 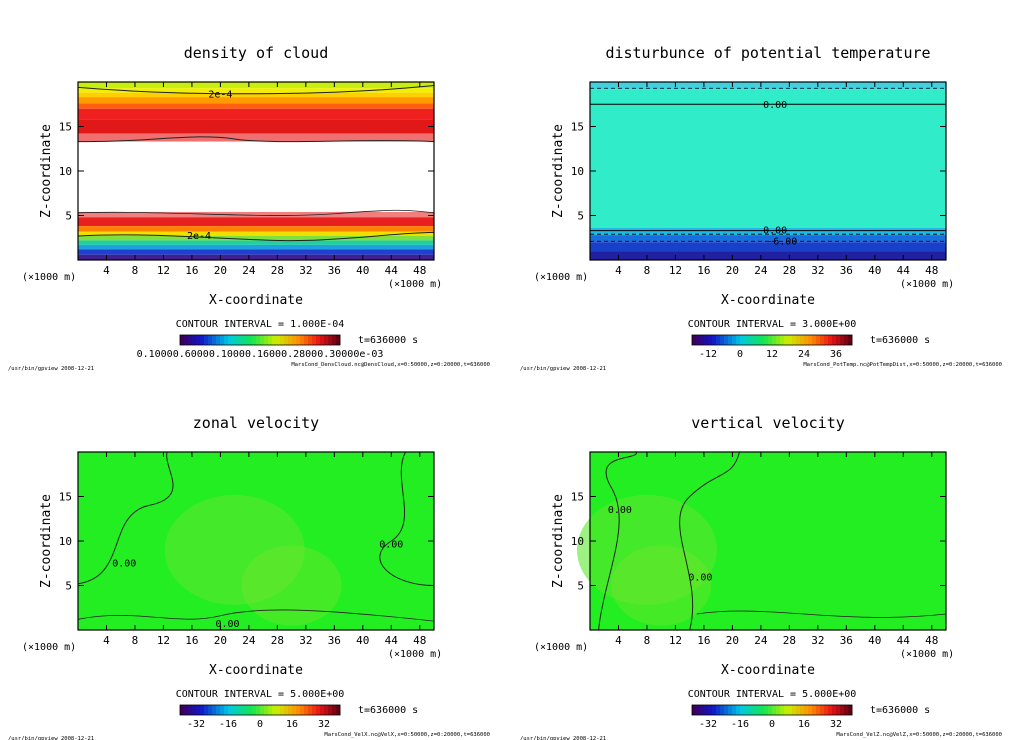 I want to click on y-axis-label: Z-coordinate, so click(x=558, y=171).